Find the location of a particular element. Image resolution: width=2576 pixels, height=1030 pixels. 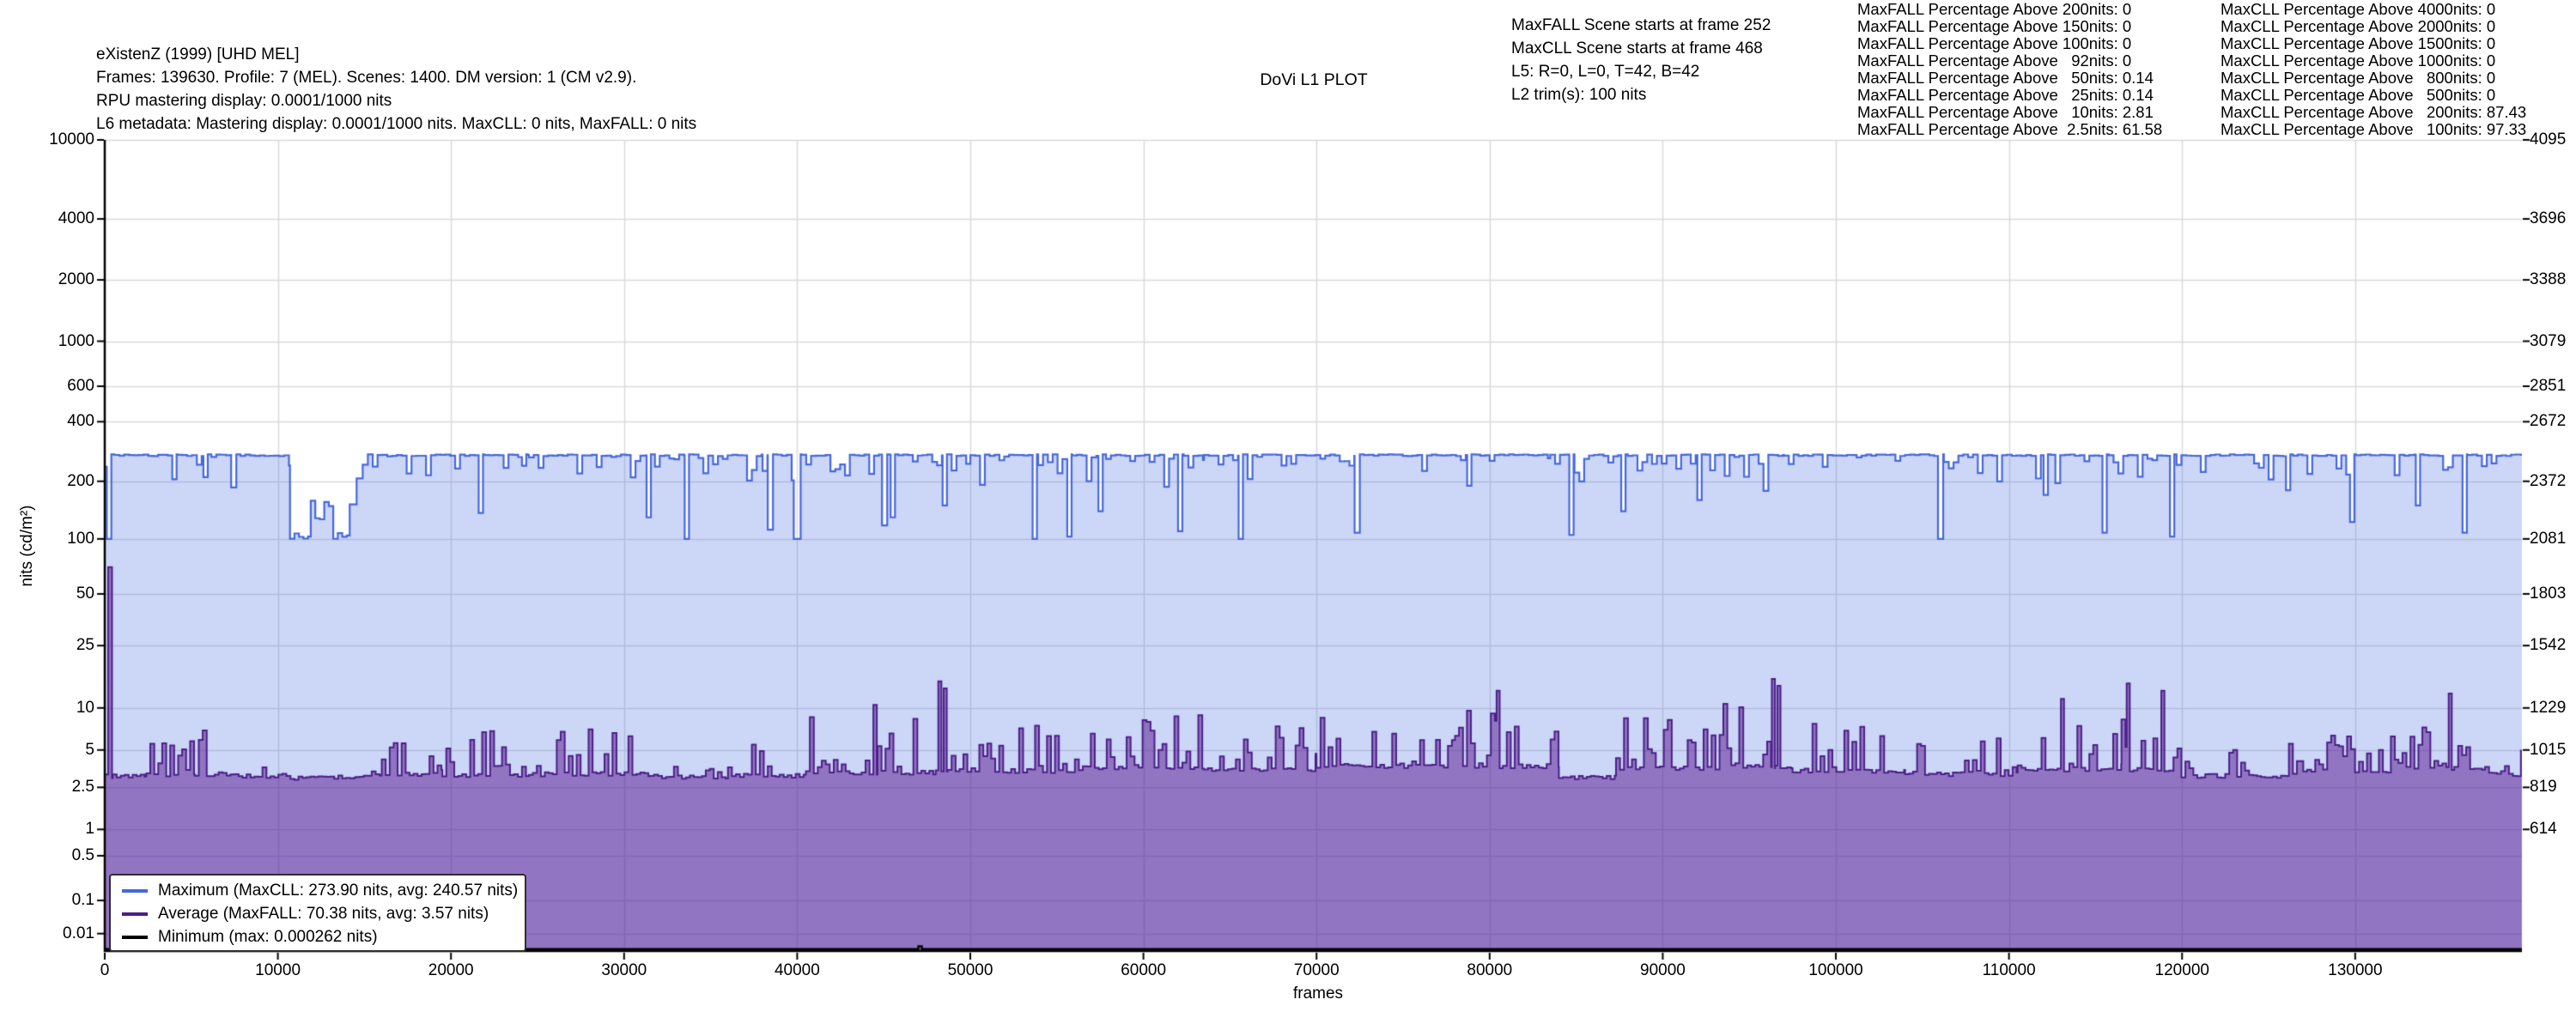

pq-tick-label: 3079 is located at coordinates (2548, 340).